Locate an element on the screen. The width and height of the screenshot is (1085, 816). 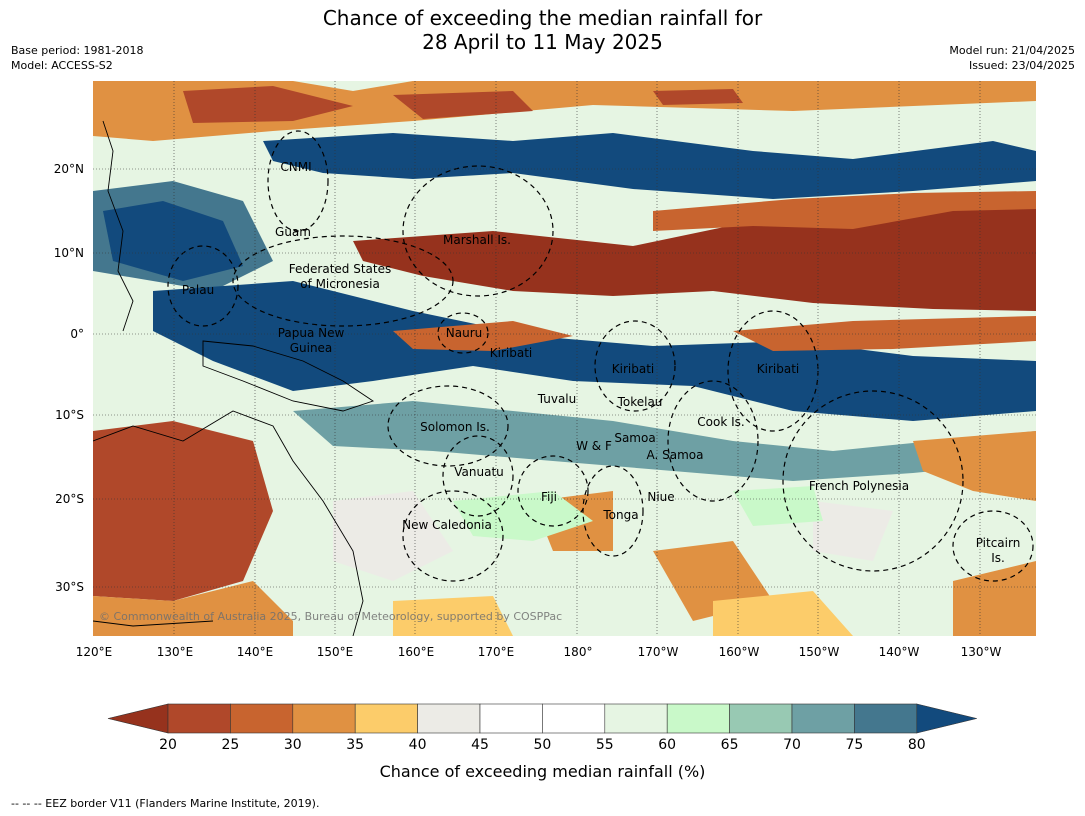
eez-kiribati-c is located at coordinates (635, 366).